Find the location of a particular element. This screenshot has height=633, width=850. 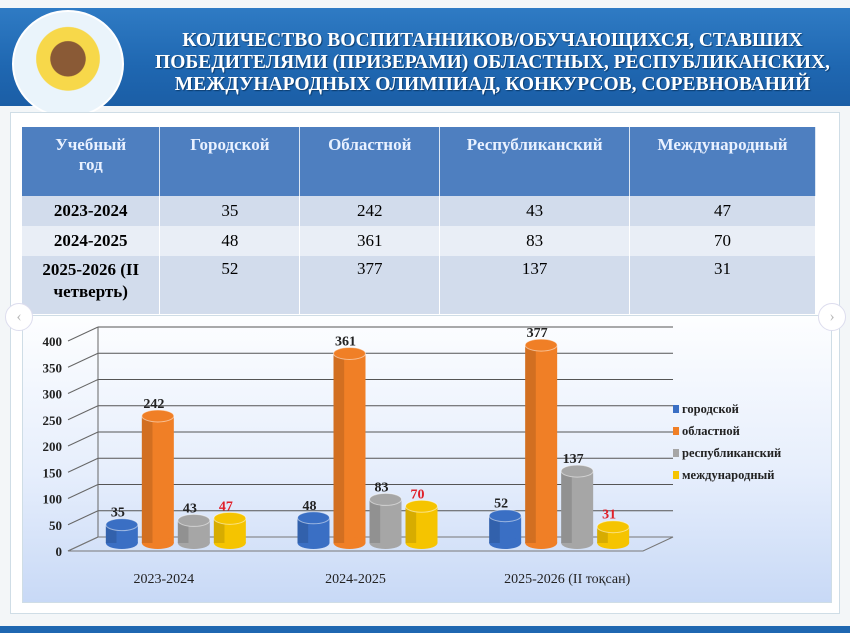

cell: 377 is located at coordinates (370, 285).